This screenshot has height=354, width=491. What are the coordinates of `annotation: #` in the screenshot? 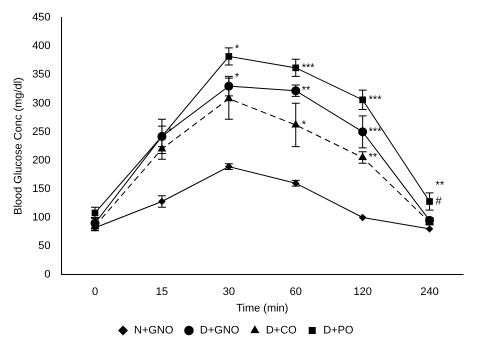 It's located at (439, 202).